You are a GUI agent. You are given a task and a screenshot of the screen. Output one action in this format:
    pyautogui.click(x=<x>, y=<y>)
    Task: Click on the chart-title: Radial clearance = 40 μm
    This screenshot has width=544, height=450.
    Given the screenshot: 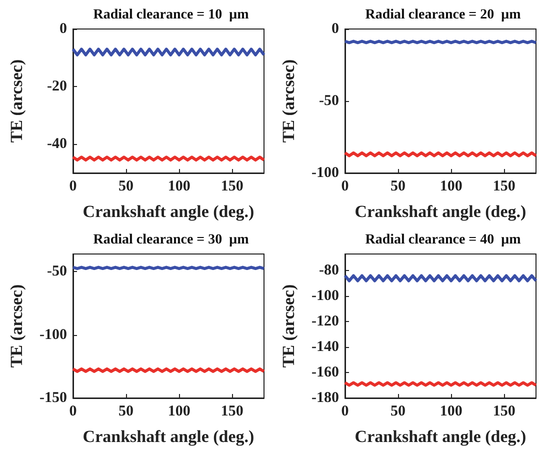 What is the action you would take?
    pyautogui.click(x=443, y=240)
    